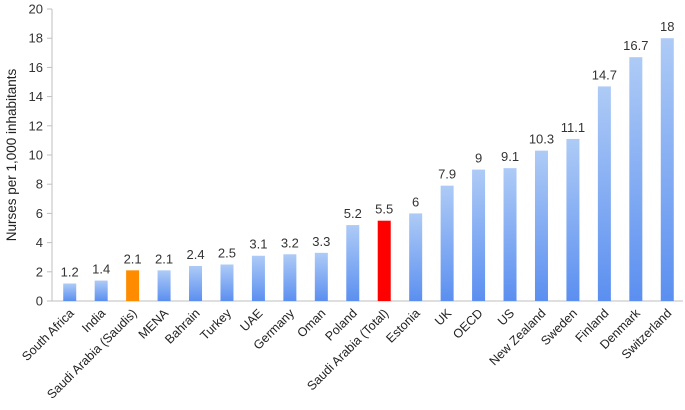 Image resolution: width=685 pixels, height=410 pixels. Describe the element at coordinates (415, 201) in the screenshot. I see `bar-value-label: 6` at that location.